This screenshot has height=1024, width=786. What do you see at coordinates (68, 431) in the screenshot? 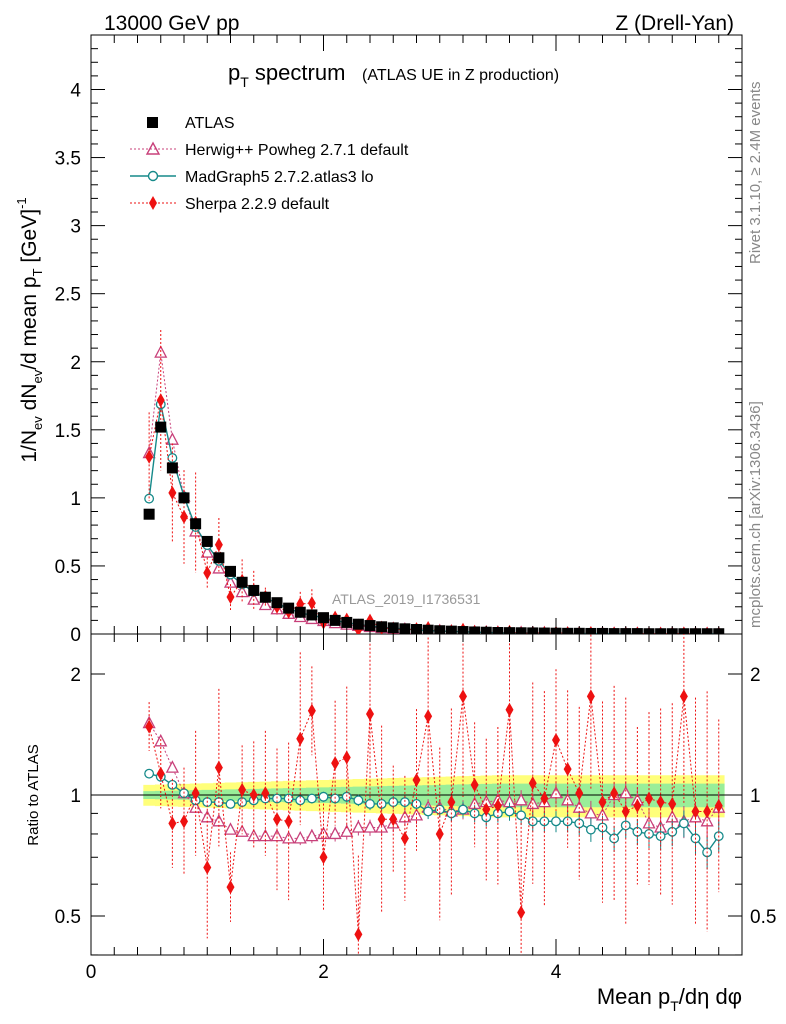
I see `main-y-tick-label: 1.5` at bounding box center [68, 431].